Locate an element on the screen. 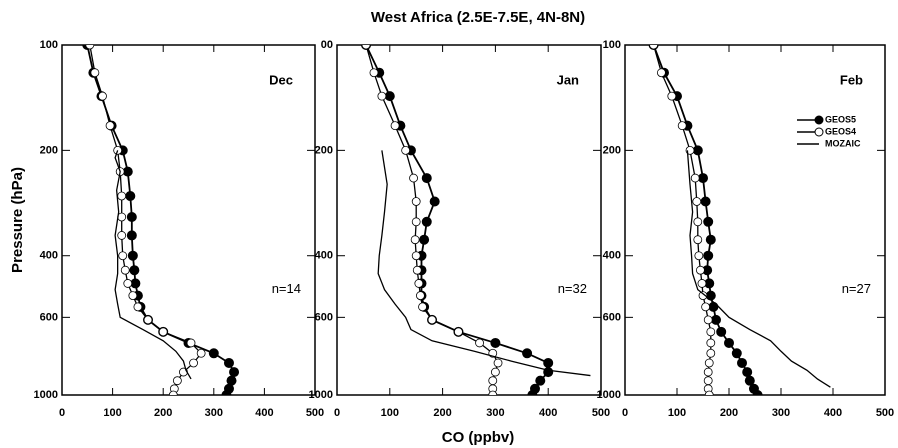 This screenshot has height=448, width=898. panel-annotation: n=27 is located at coordinates (856, 288).